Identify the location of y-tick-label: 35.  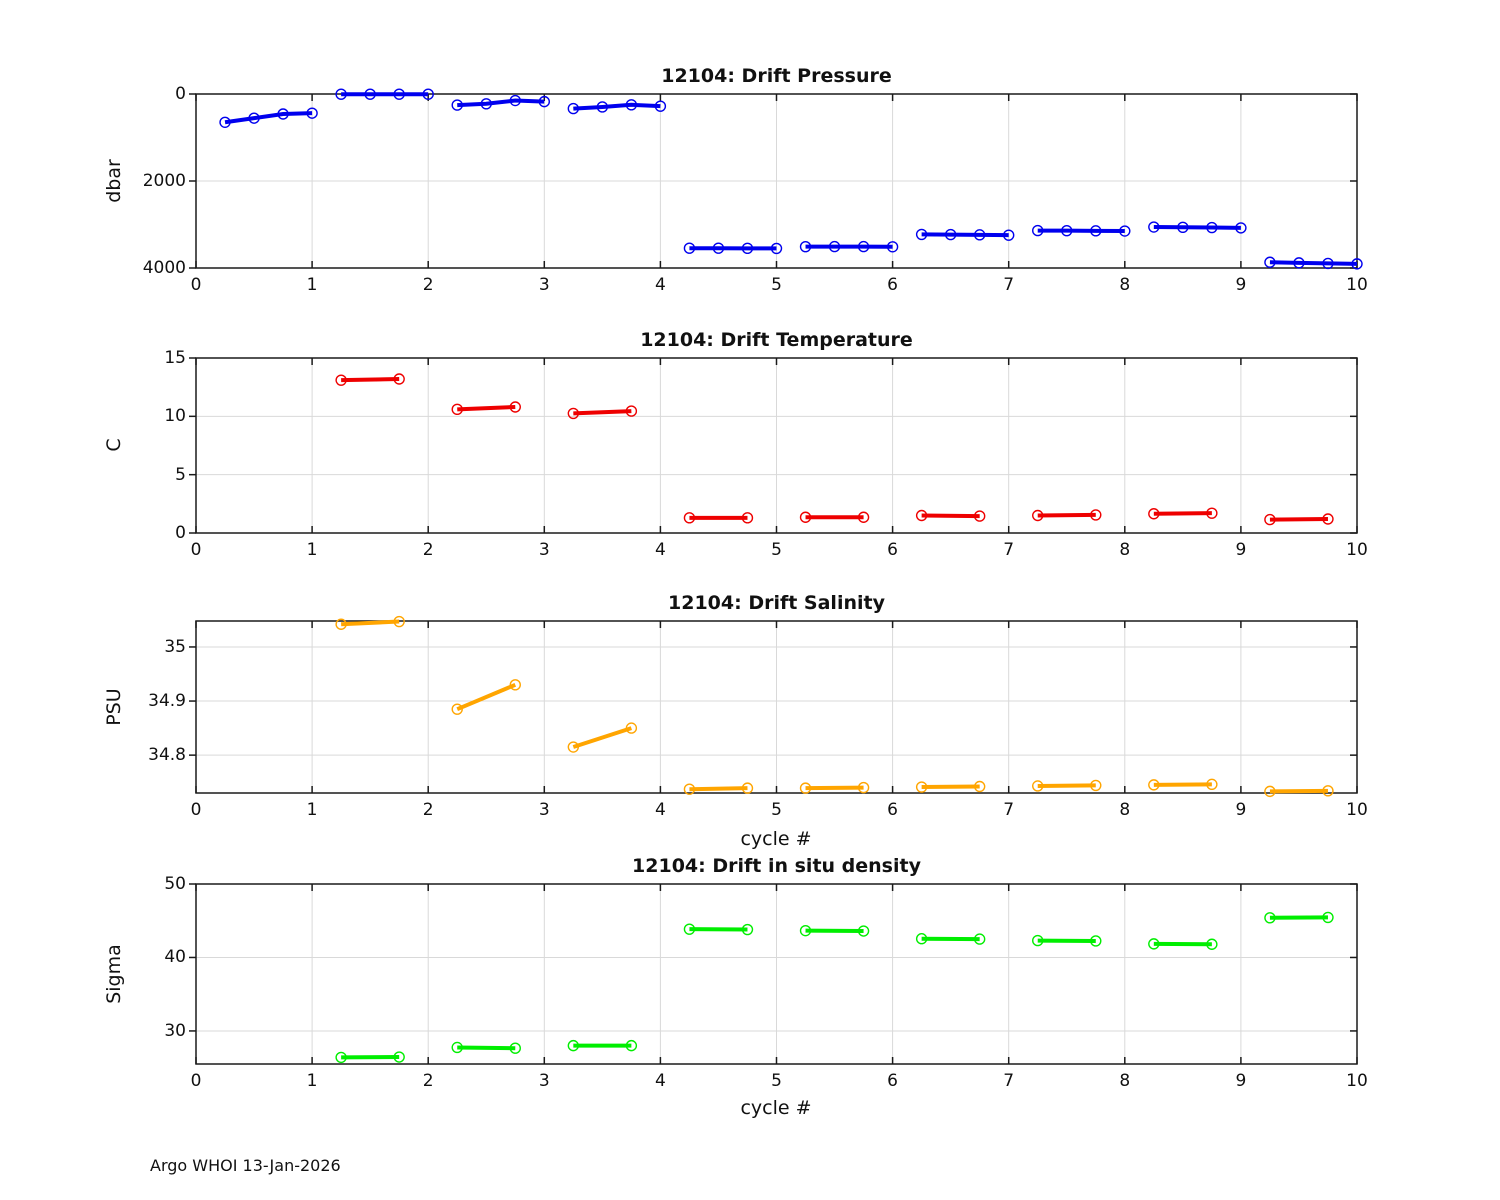
(175, 646).